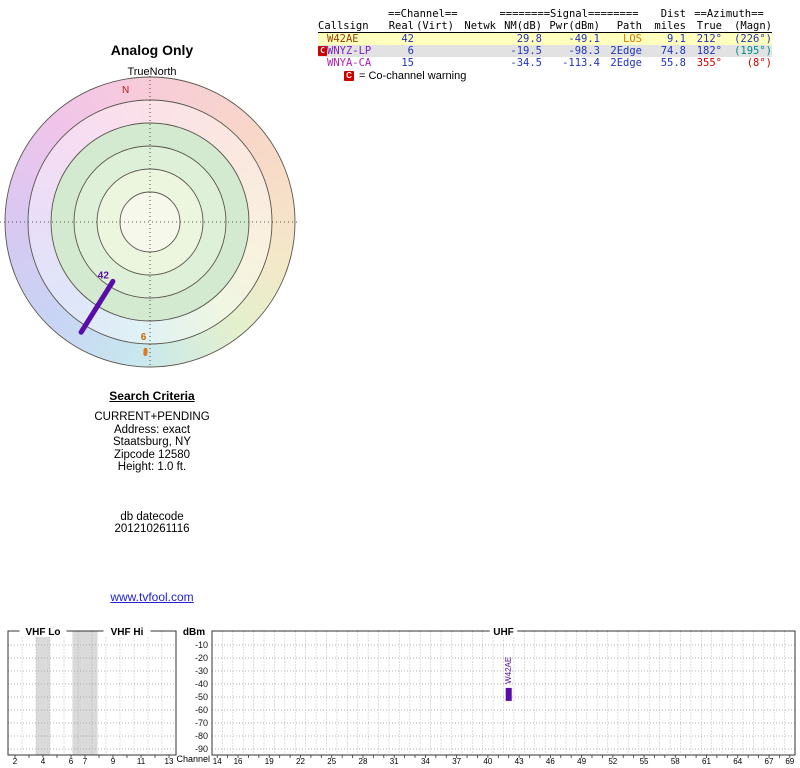  I want to click on band-section-label: UHF, so click(503, 632).